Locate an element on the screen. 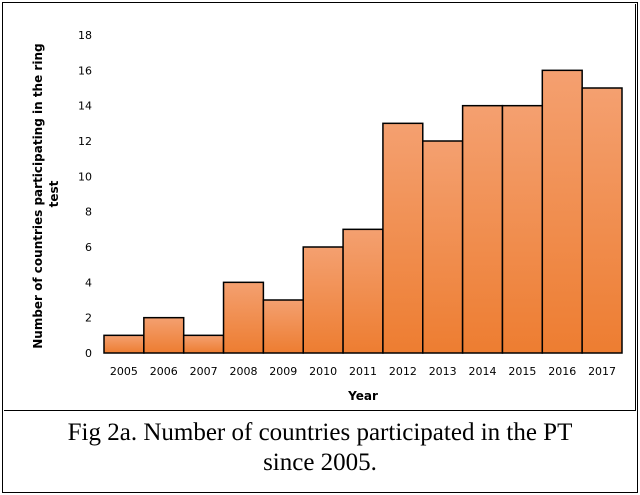  x-tick-label: 2016 is located at coordinates (562, 371).